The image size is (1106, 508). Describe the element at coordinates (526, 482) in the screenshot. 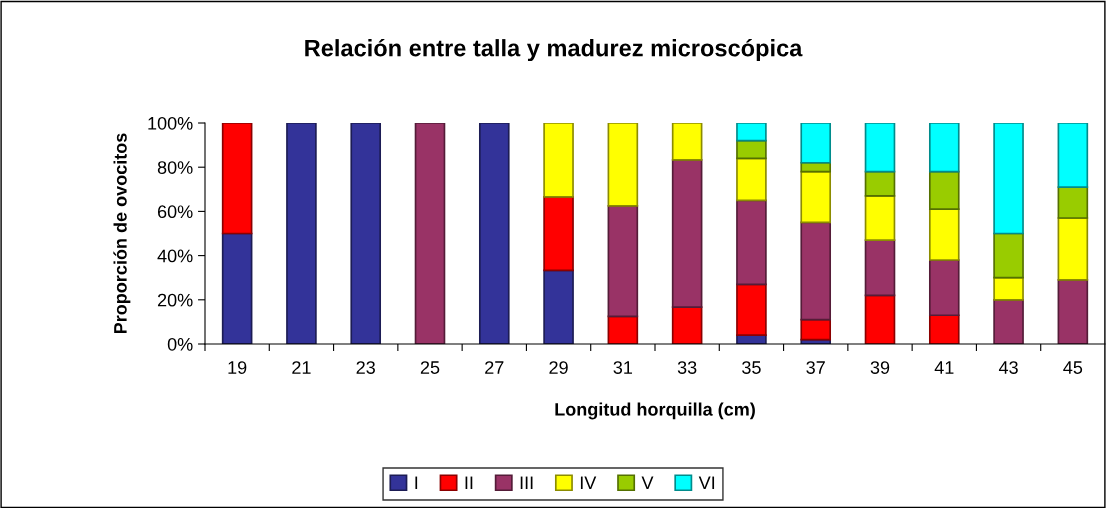

I see `legend-label: III` at that location.